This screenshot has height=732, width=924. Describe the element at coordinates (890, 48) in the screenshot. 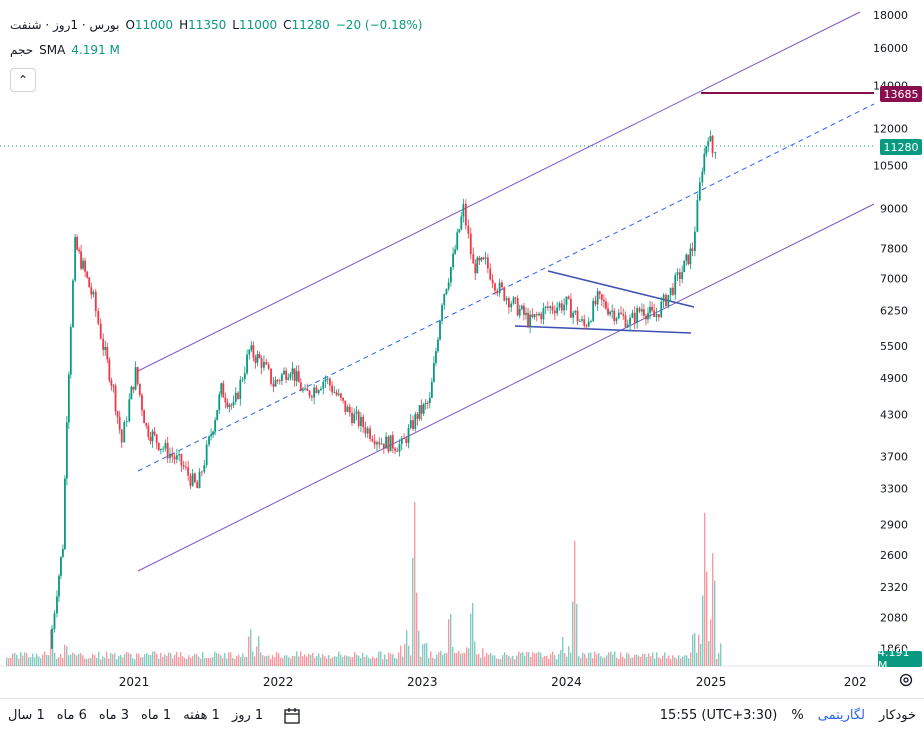

I see `y-tick-label: 16000` at that location.